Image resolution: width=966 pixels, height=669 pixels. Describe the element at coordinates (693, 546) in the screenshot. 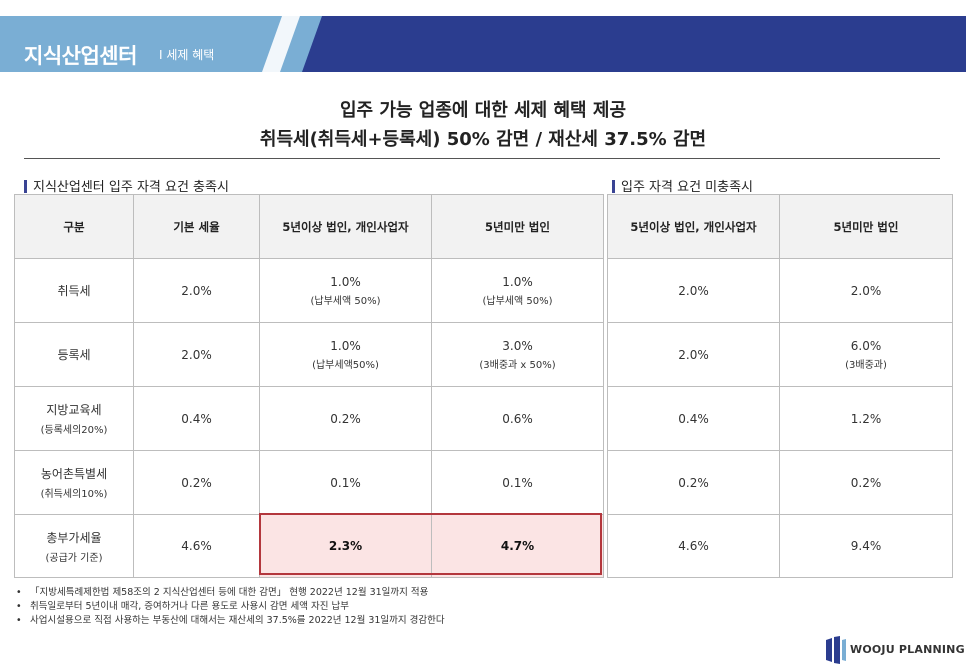

I see `over5-rate: 4.6%` at that location.